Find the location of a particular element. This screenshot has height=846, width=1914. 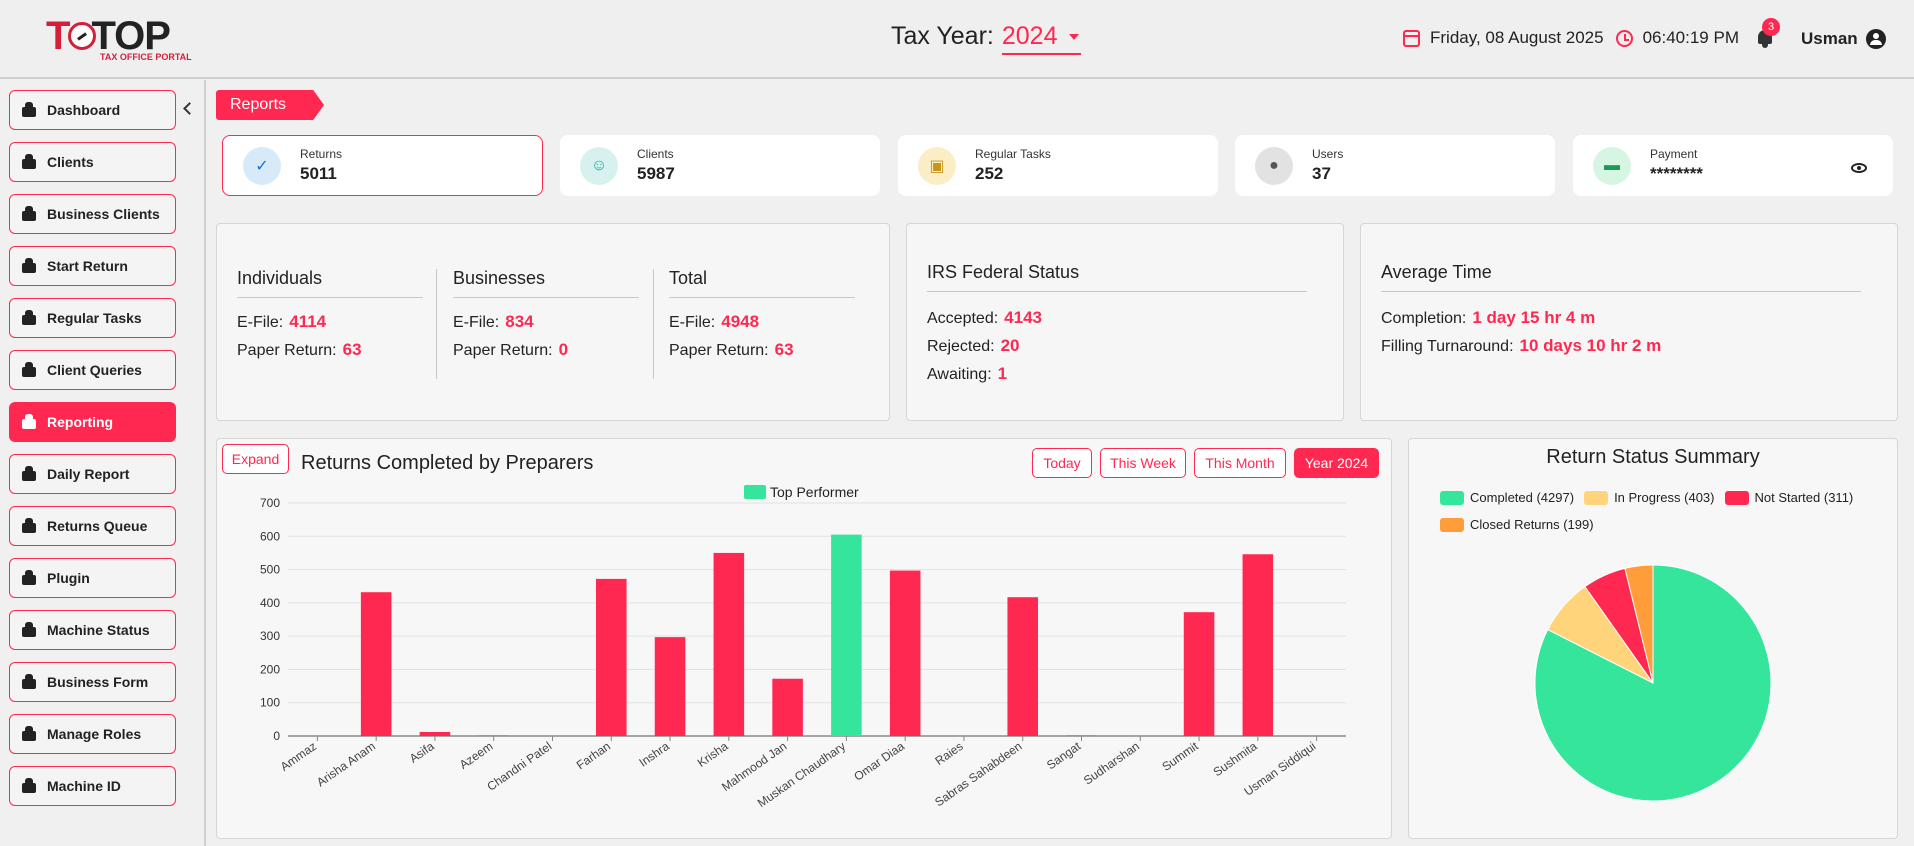

chat-icon is located at coordinates (29, 370).